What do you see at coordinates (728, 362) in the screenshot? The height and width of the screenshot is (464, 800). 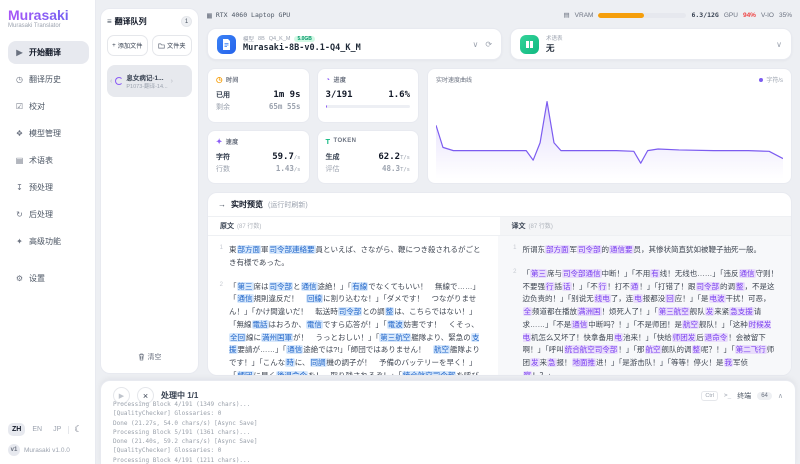 I see `glossary-highlight: 我` at bounding box center [728, 362].